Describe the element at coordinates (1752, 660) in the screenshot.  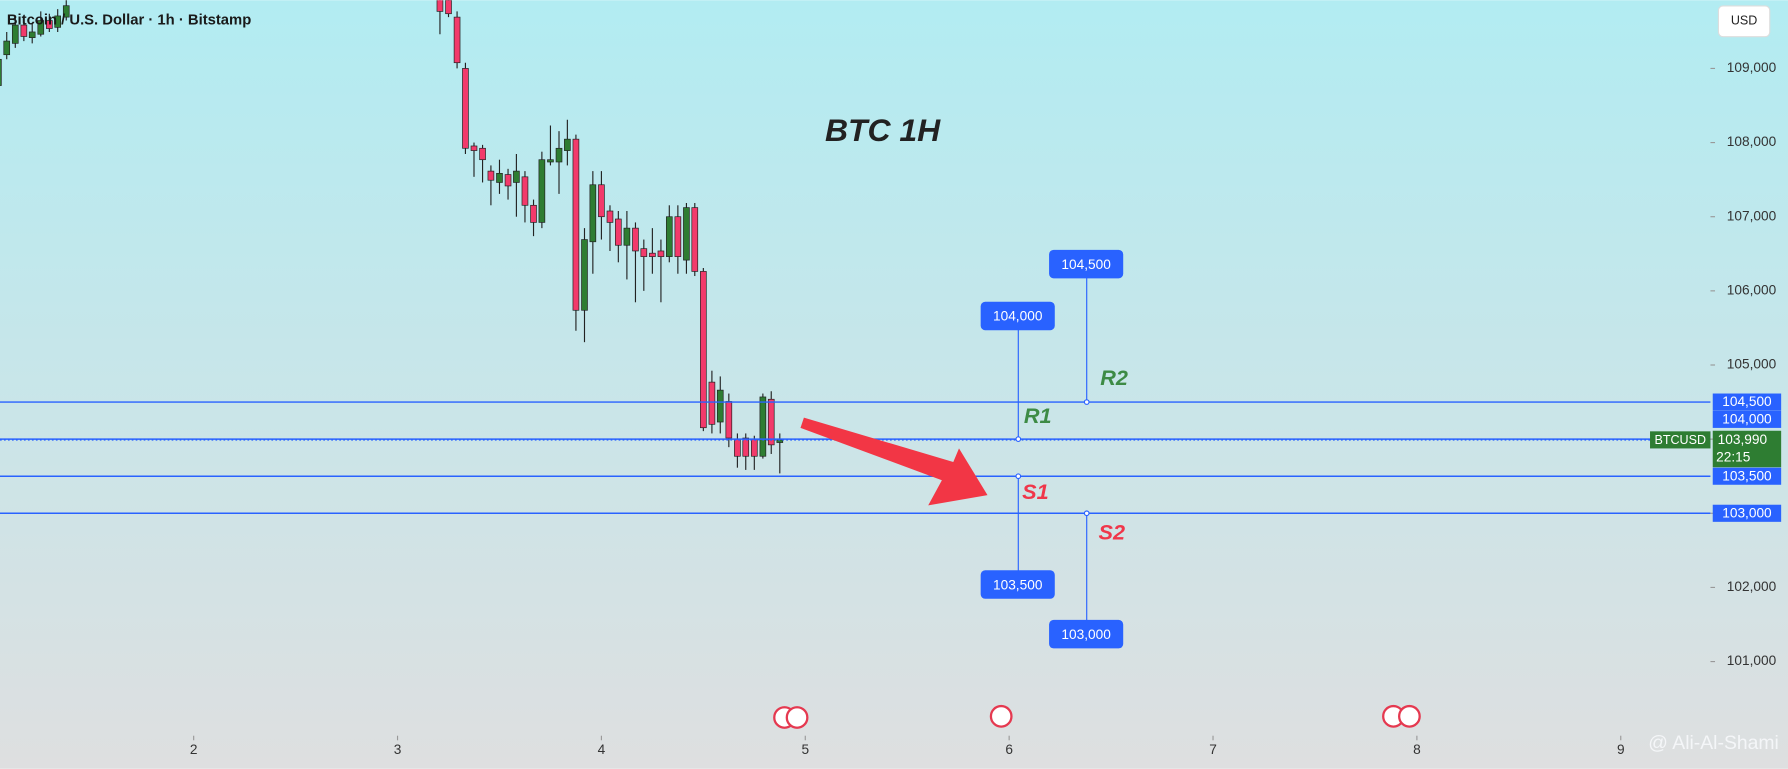
I see `y-tick-label: 101,000` at that location.